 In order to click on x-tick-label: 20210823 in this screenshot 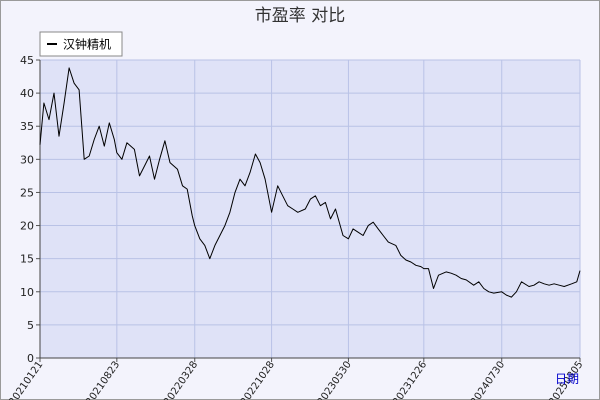, I will do `click(103, 379)`.